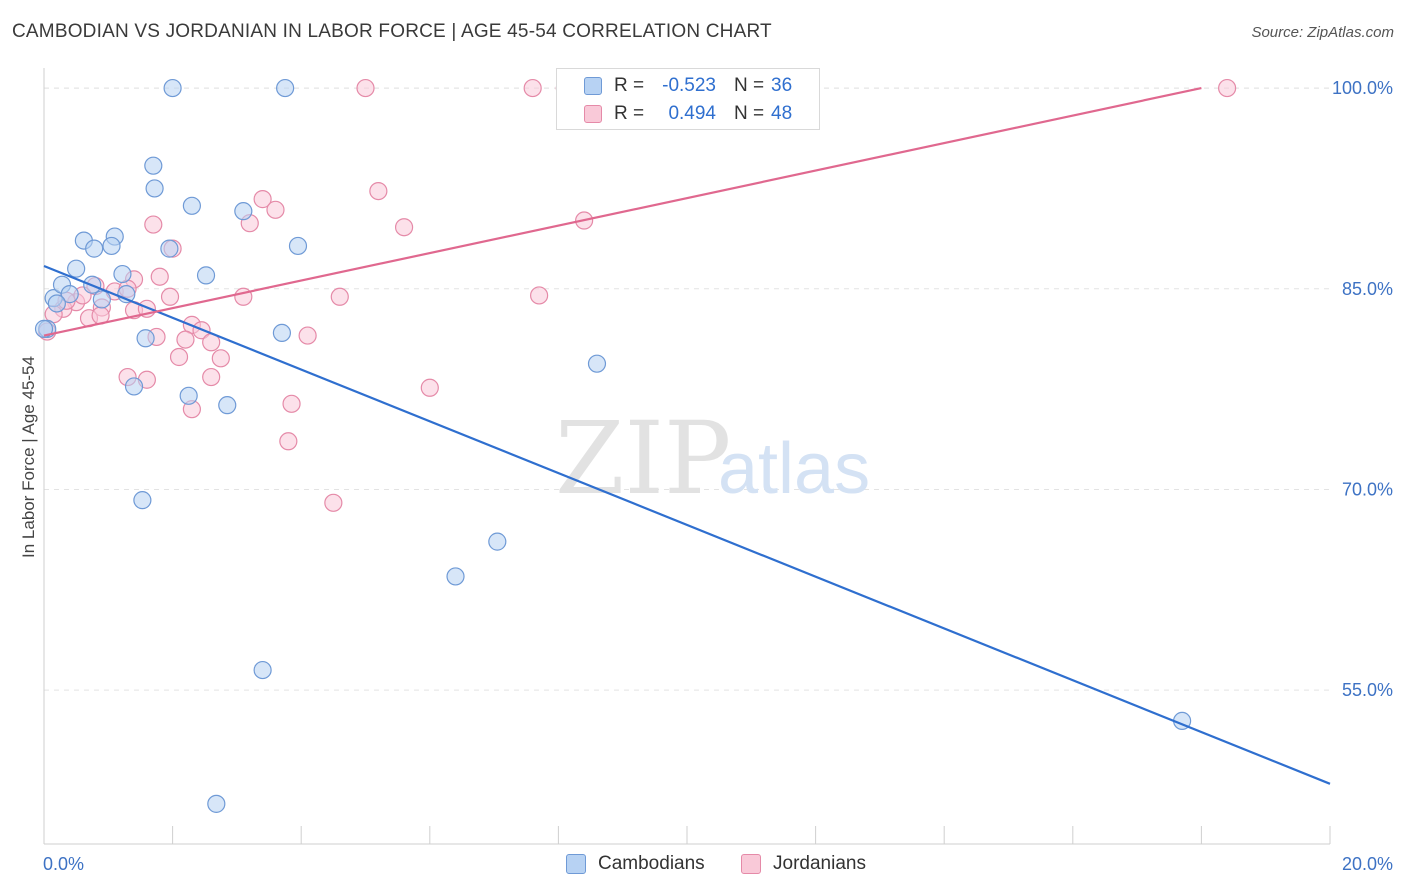  What do you see at coordinates (651, 863) in the screenshot?
I see `cambodians-legend-label: Cambodians` at bounding box center [651, 863].